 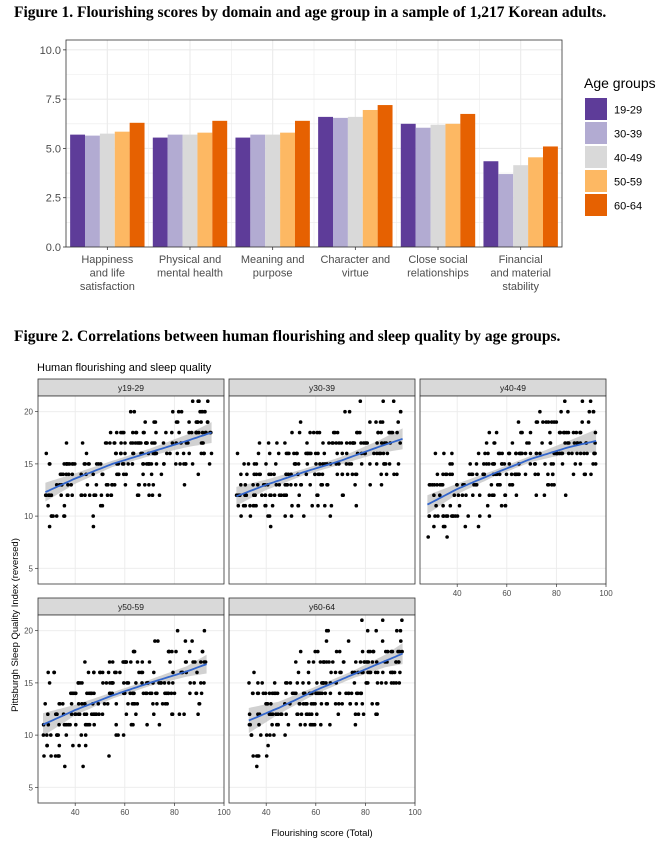 I want to click on x-category-label: Character and, so click(x=355, y=260).